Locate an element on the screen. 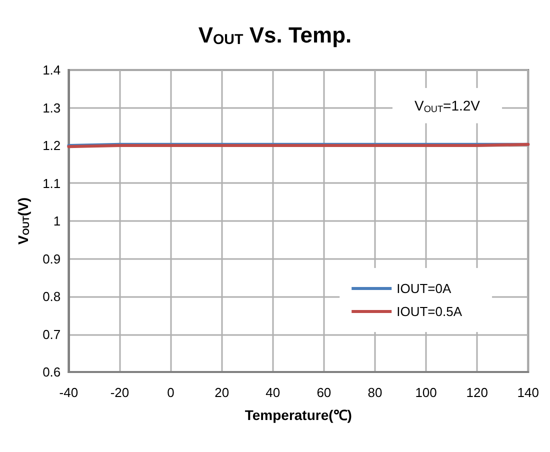  y-tick-label: 1 is located at coordinates (57, 221).